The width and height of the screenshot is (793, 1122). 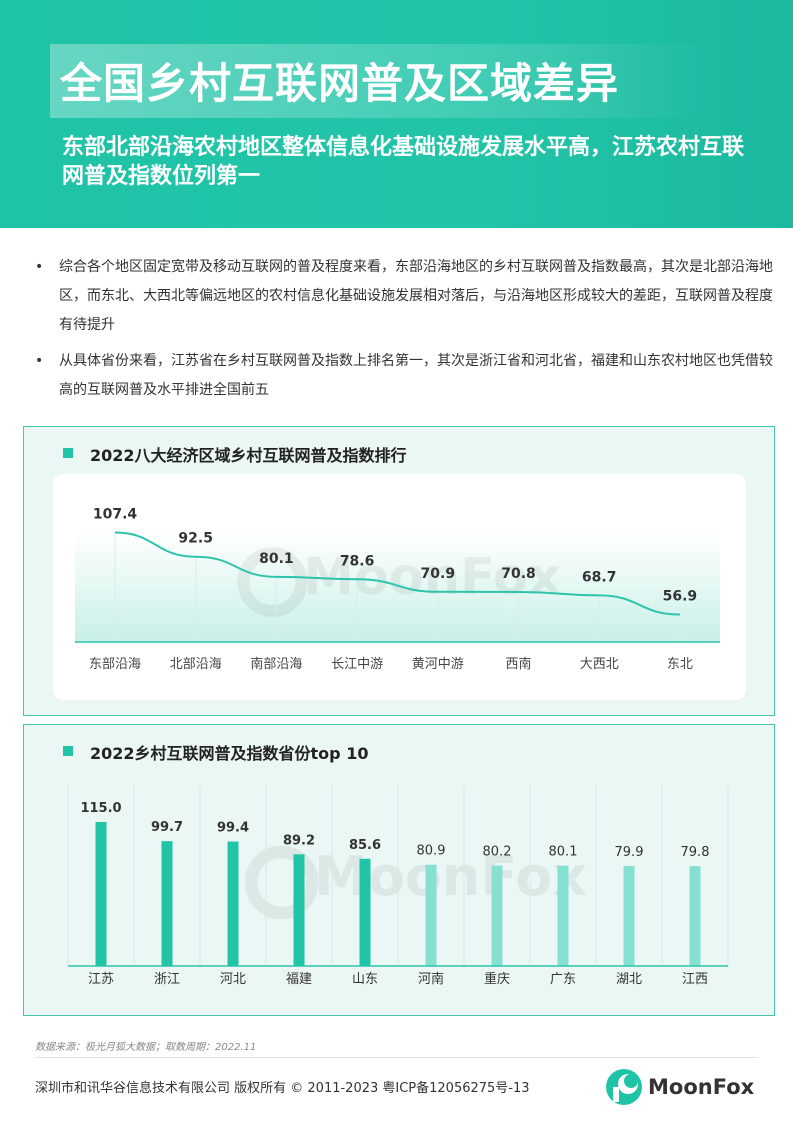 I want to click on data-label: 115.0, so click(x=100, y=808).